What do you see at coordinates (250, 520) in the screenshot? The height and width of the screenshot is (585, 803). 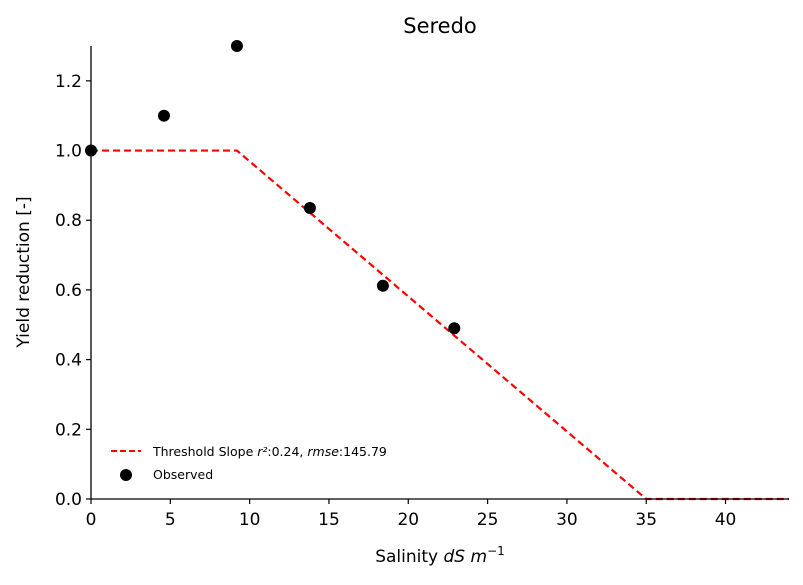 I see `x-tick-label: 10` at bounding box center [250, 520].